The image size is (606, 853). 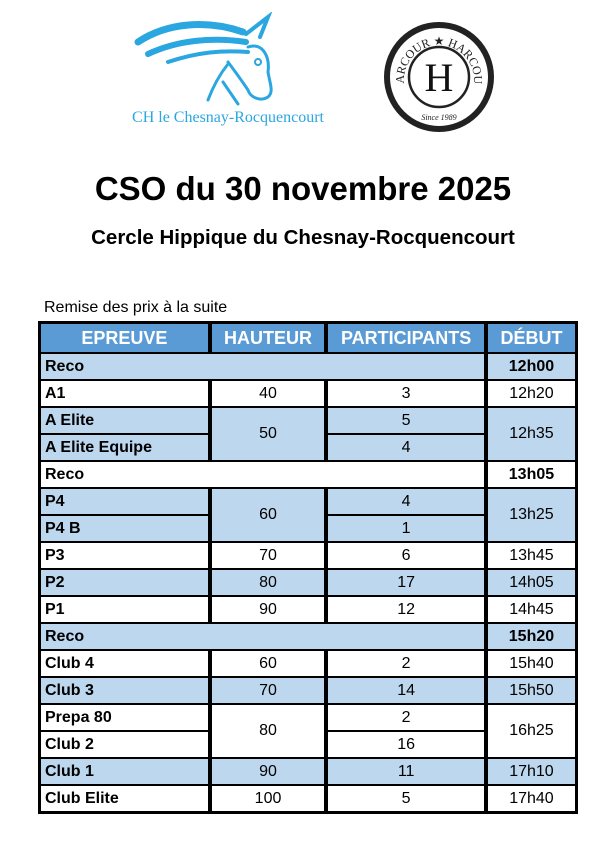 I want to click on reco-row: Reco 15h20, so click(x=308, y=636).